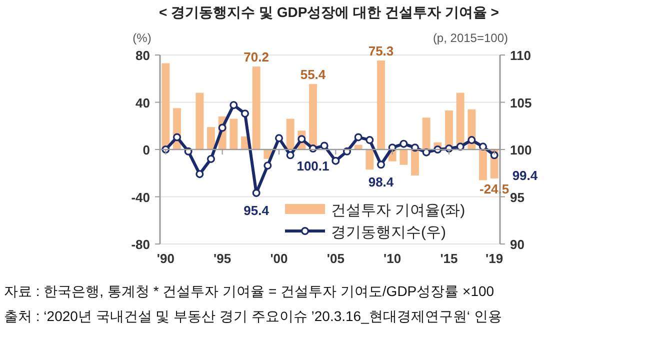  Describe the element at coordinates (381, 51) in the screenshot. I see `data-label: 75.3` at that location.